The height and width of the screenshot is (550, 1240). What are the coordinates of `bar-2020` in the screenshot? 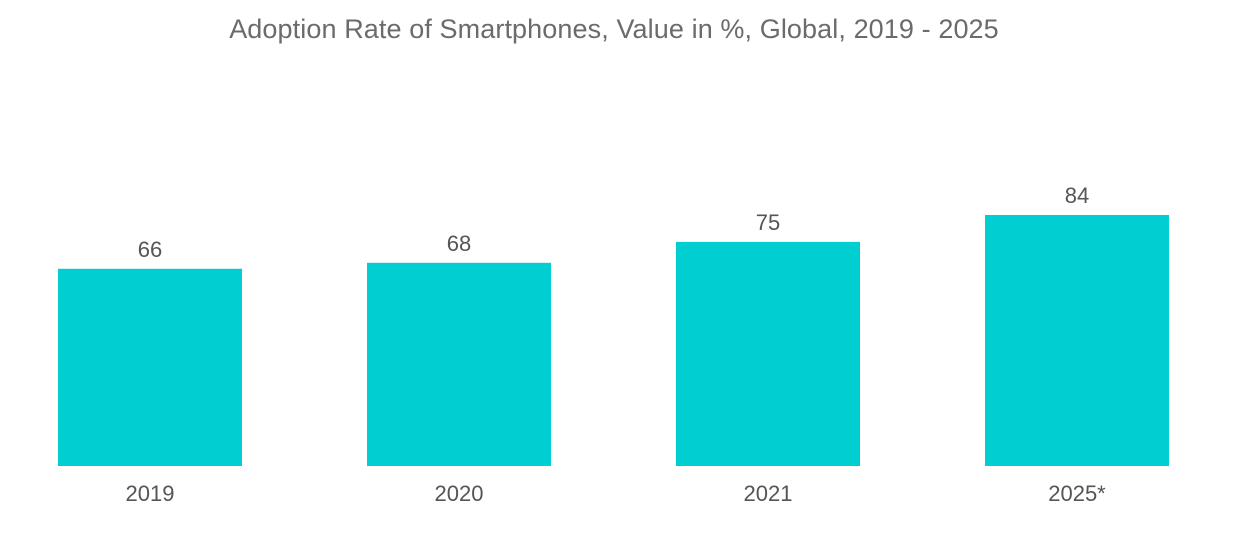 It's located at (459, 364).